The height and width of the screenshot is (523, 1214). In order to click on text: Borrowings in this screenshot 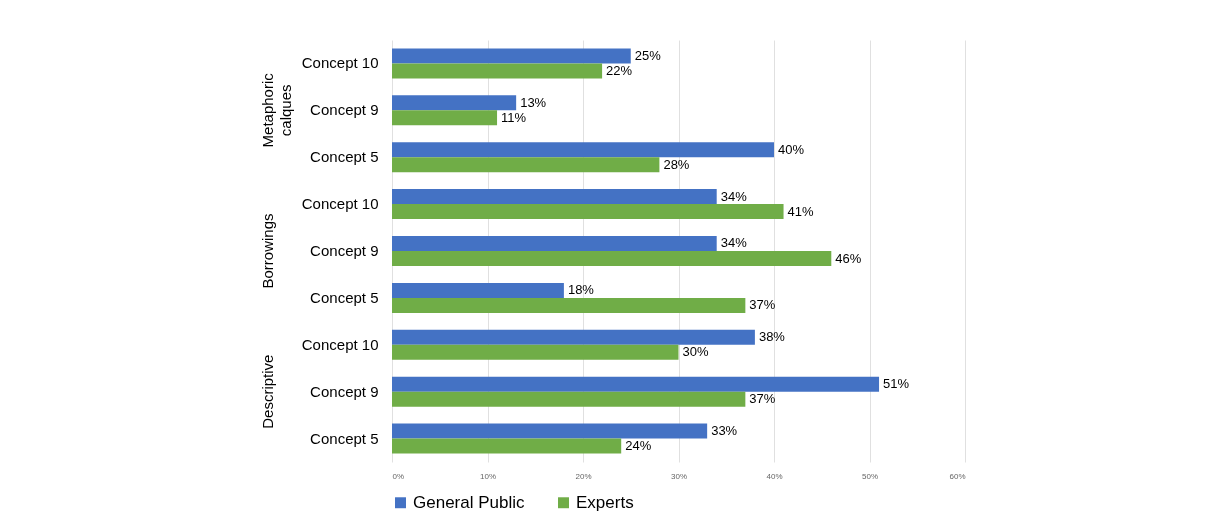, I will do `click(267, 251)`.